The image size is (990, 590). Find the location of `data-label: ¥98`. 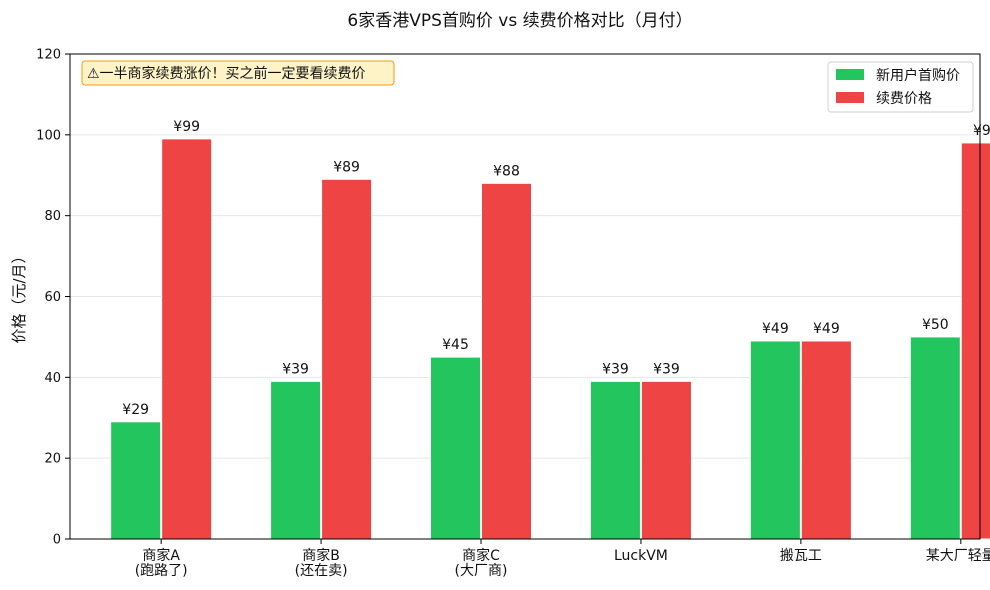

data-label: ¥98 is located at coordinates (981, 131).